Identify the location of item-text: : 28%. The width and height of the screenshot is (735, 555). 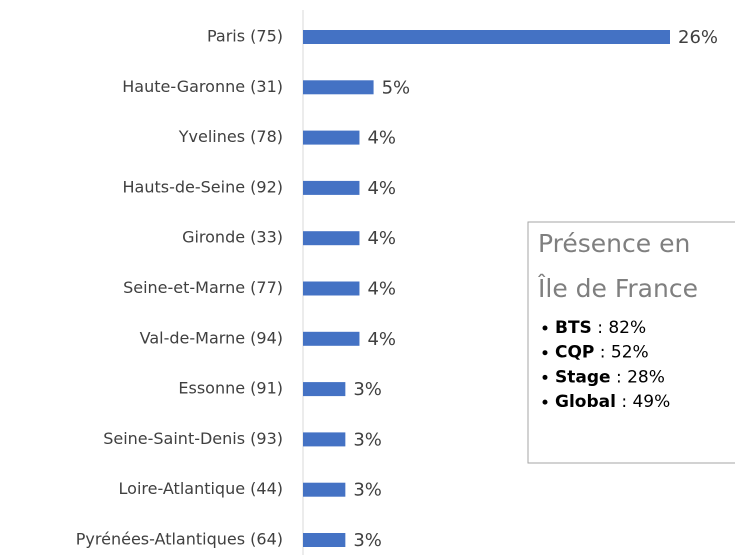
(638, 377).